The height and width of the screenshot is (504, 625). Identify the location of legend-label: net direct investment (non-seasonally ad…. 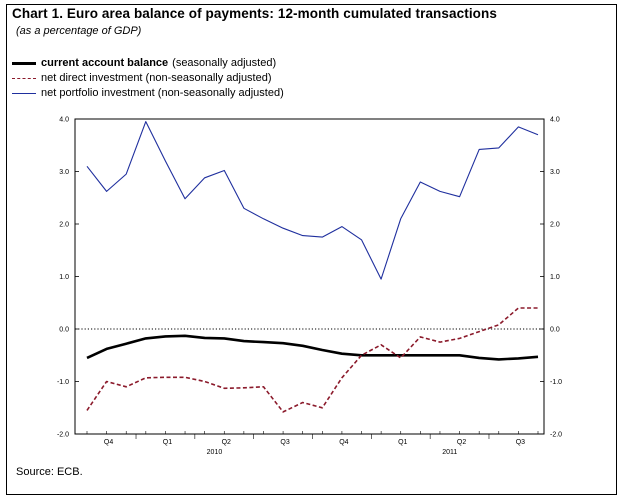
(156, 78).